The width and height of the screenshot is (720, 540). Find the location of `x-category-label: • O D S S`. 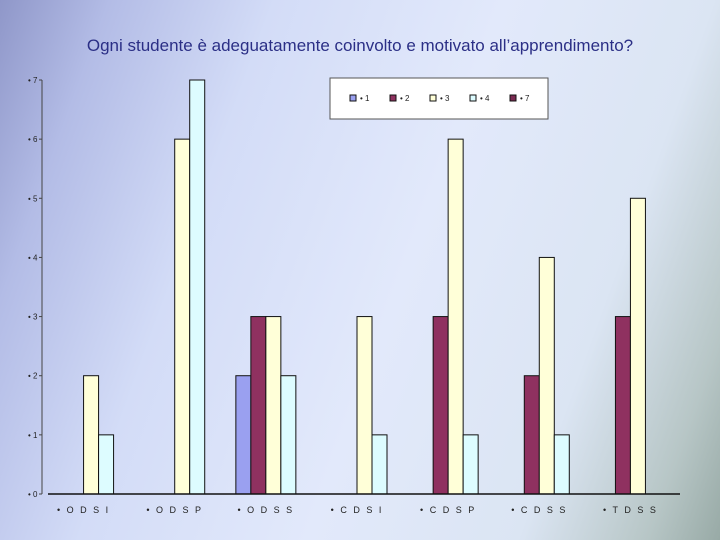

x-category-label: • O D S S is located at coordinates (266, 510).